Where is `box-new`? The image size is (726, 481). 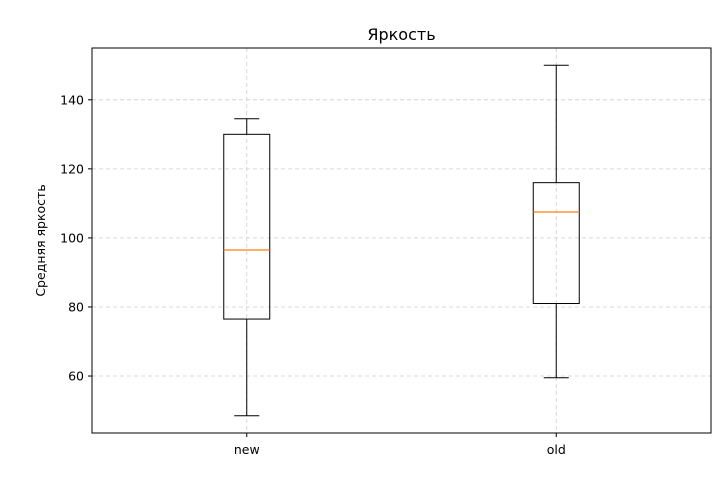
box-new is located at coordinates (247, 267).